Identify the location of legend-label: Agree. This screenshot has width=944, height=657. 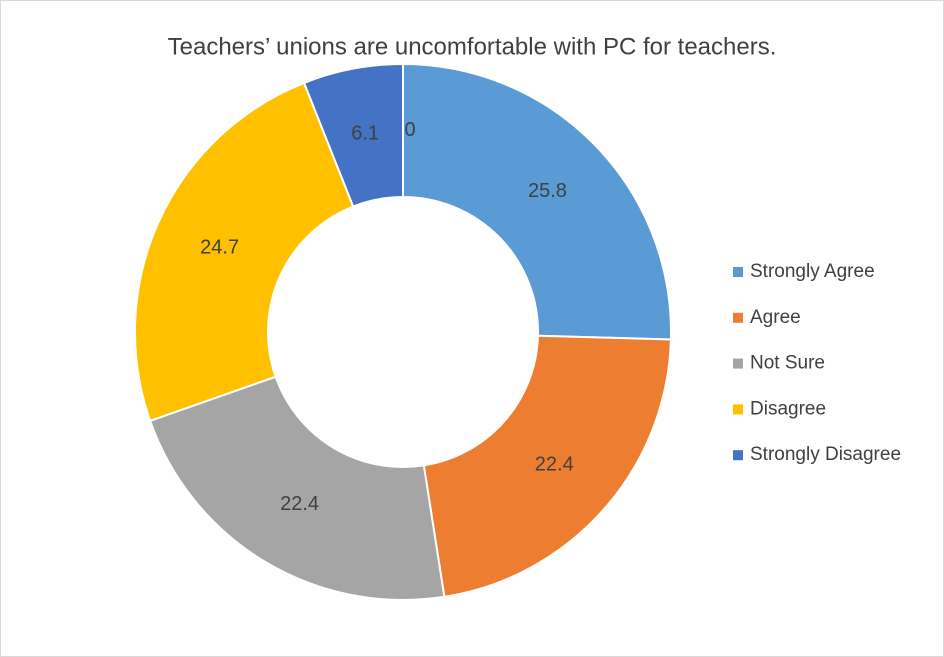
(775, 317).